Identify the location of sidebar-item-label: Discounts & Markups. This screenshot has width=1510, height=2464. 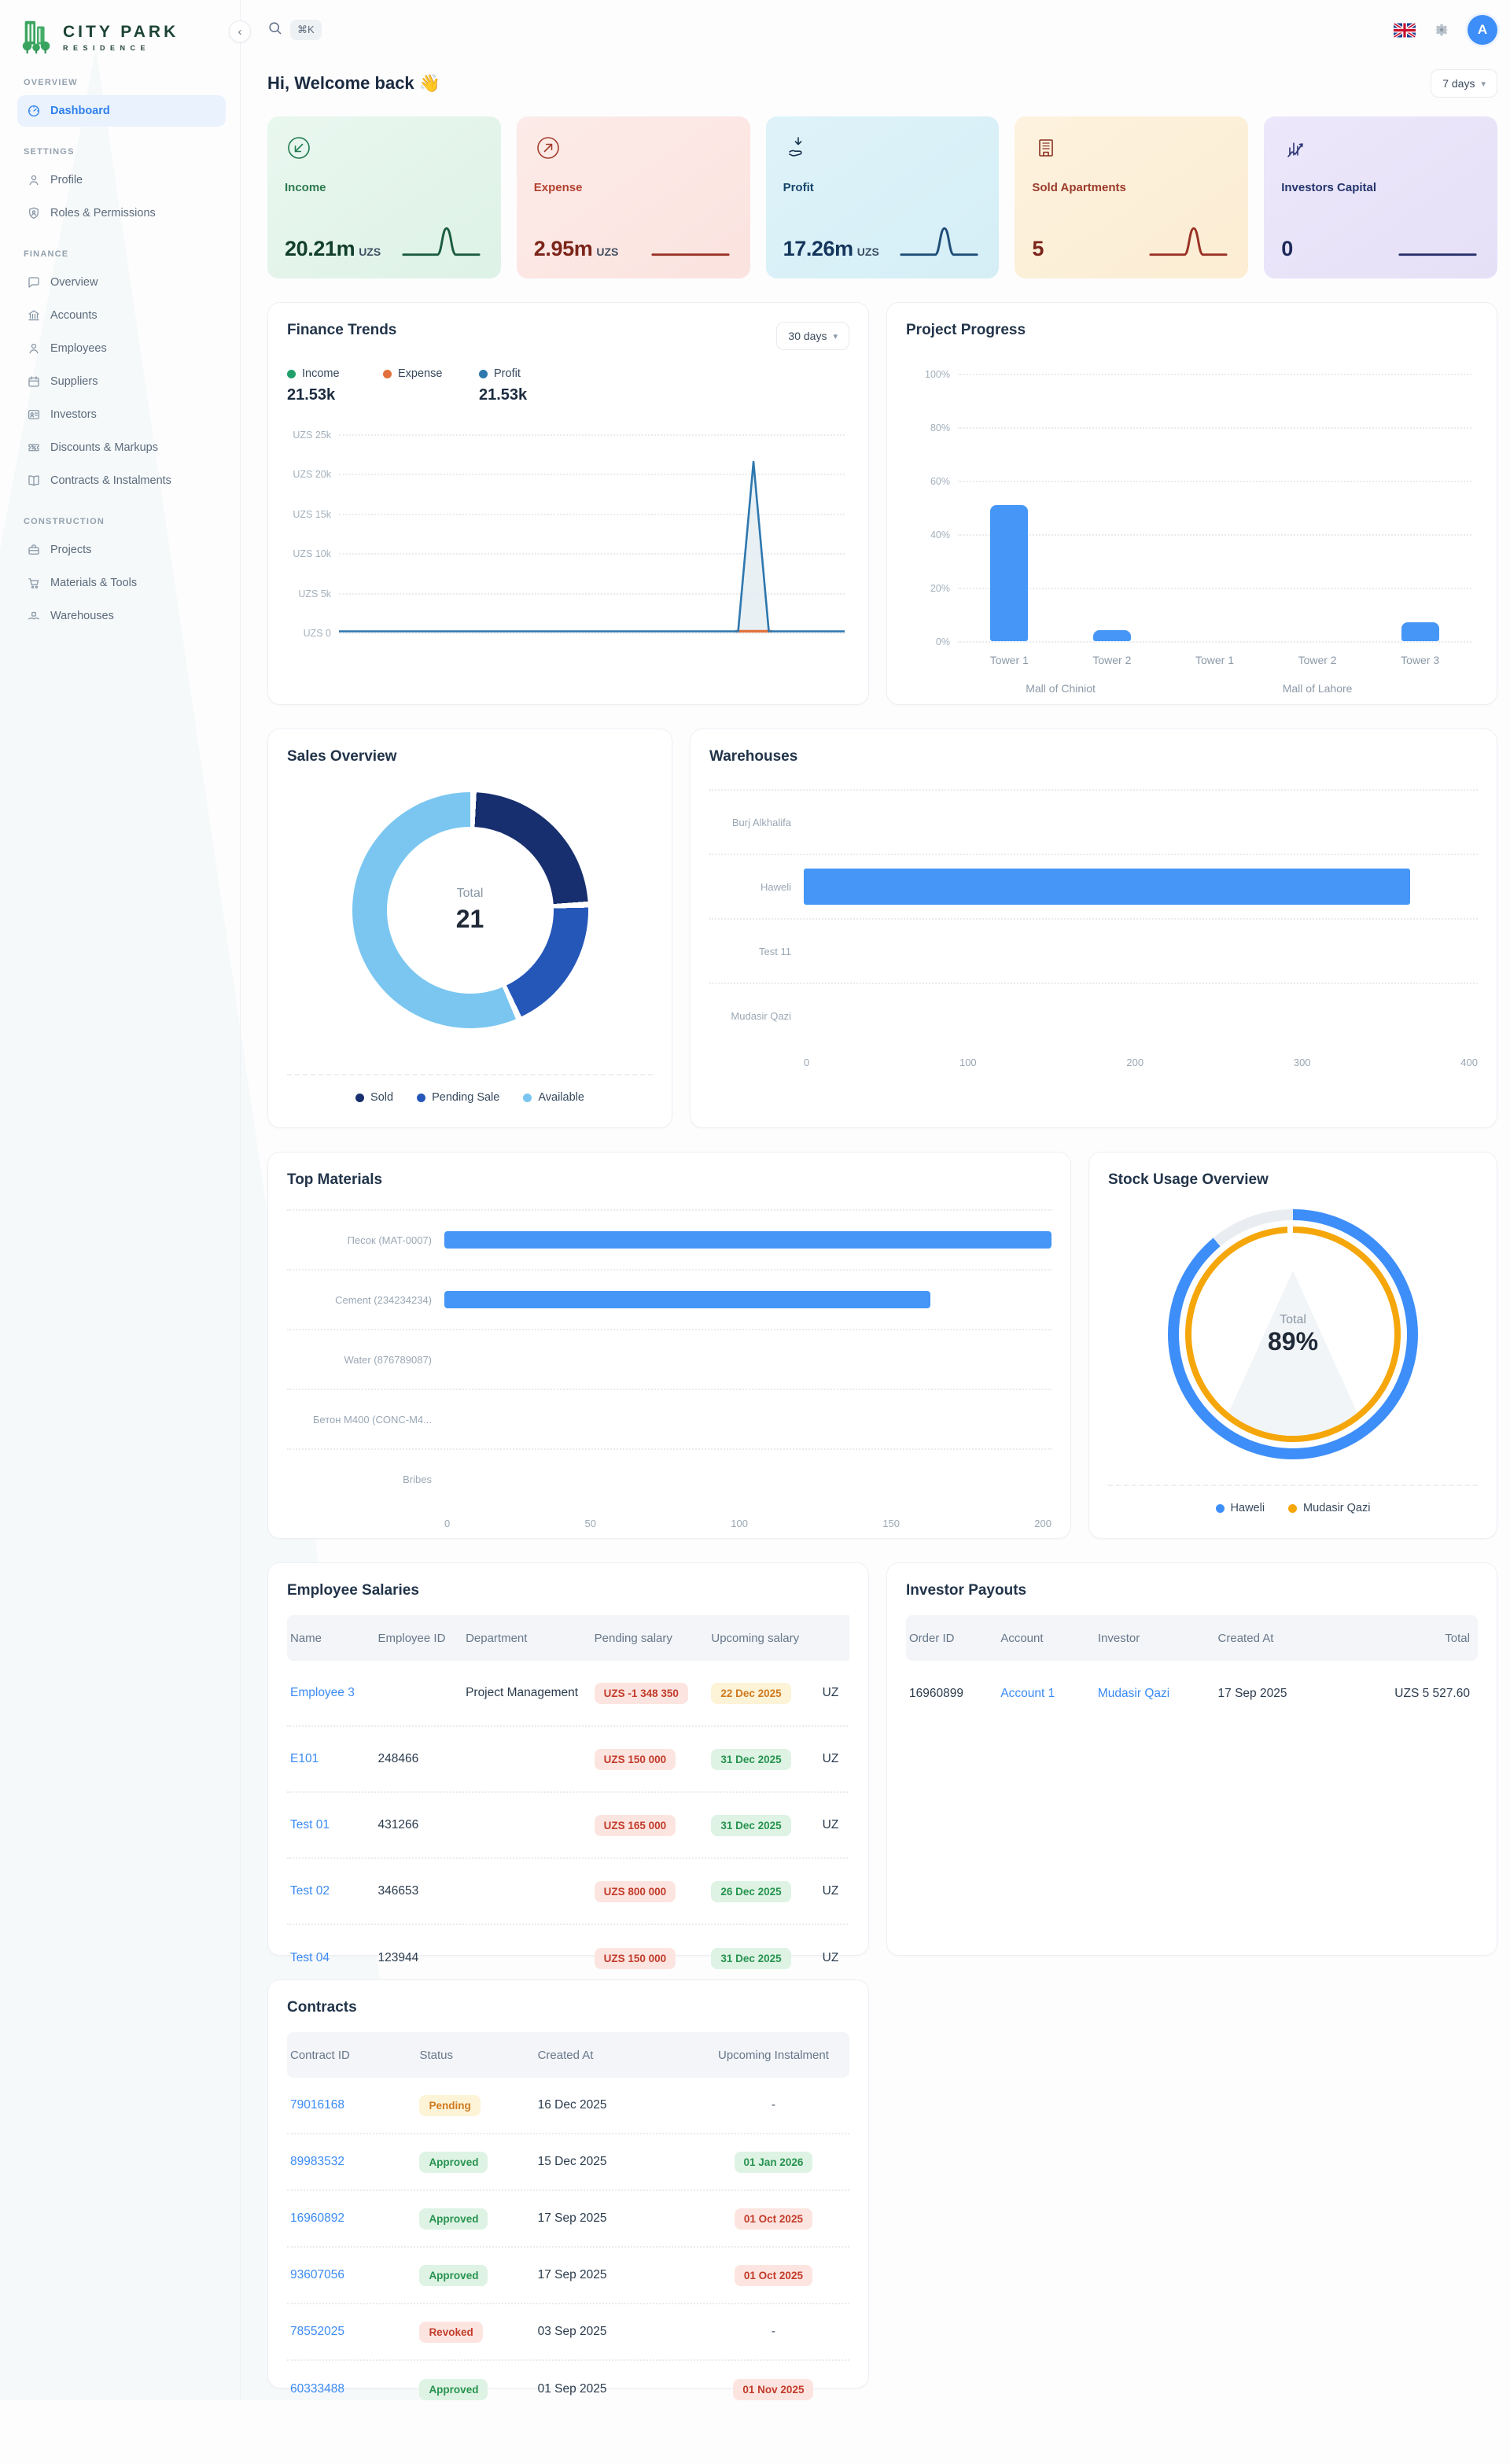
(104, 447).